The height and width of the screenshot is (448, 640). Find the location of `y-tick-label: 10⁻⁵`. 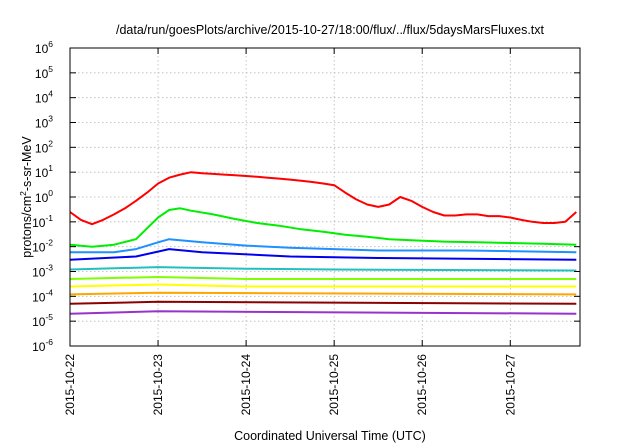

y-tick-label: 10⁻⁵ is located at coordinates (42, 320).